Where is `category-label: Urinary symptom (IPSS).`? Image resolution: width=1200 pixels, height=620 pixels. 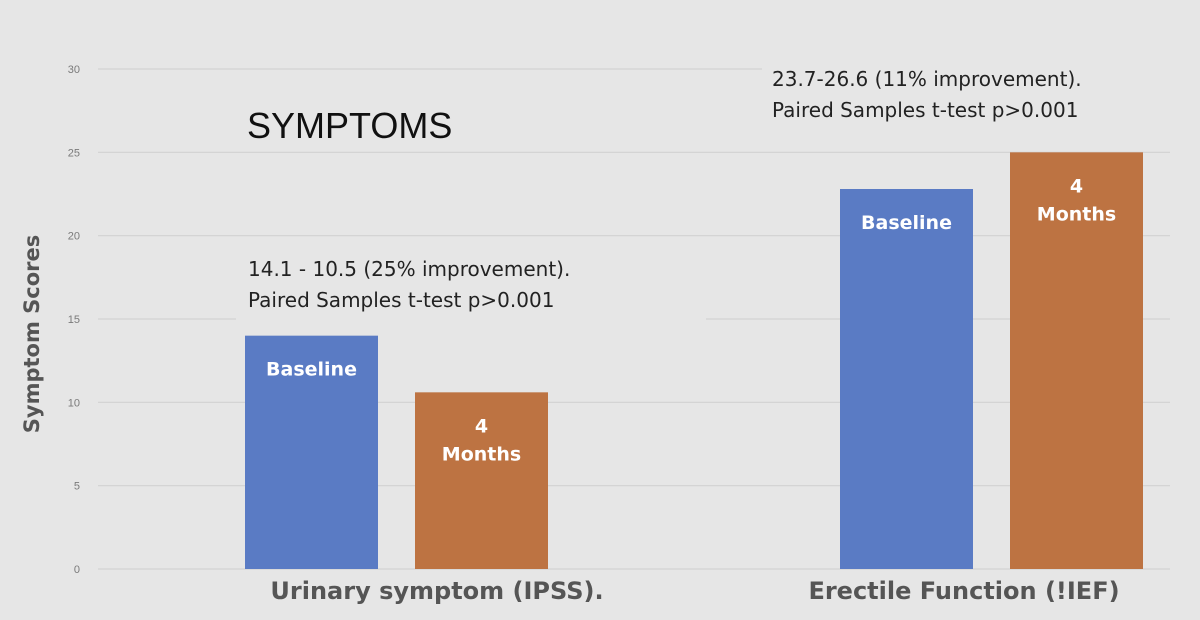
category-label: Urinary symptom (IPSS). is located at coordinates (436, 591).